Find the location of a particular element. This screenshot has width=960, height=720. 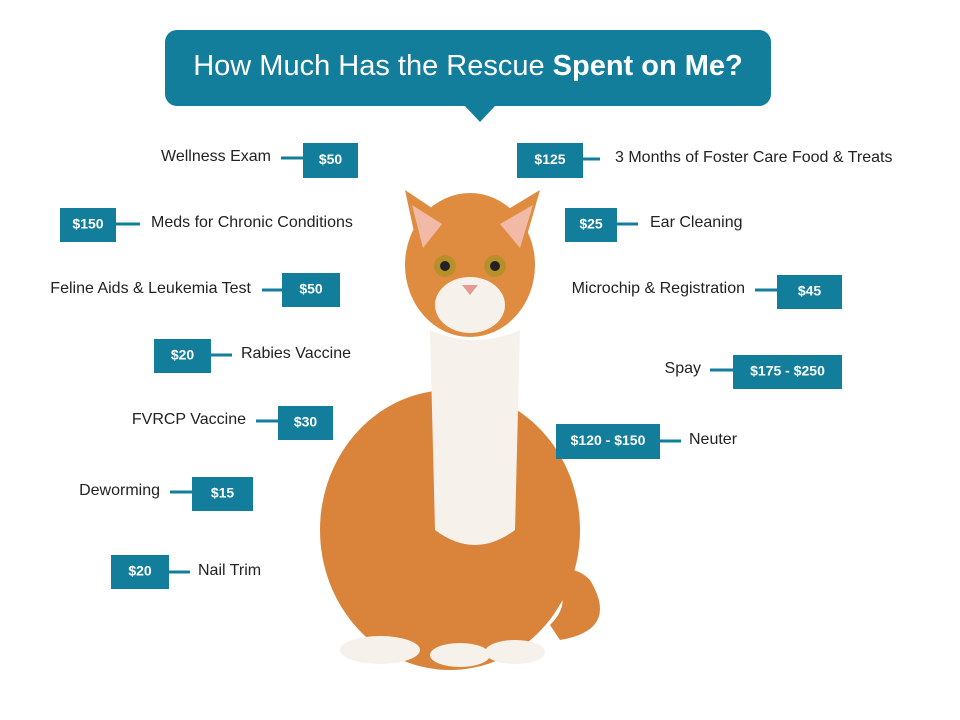

title: How Much Has the Rescue Spent on Me? is located at coordinates (468, 66).